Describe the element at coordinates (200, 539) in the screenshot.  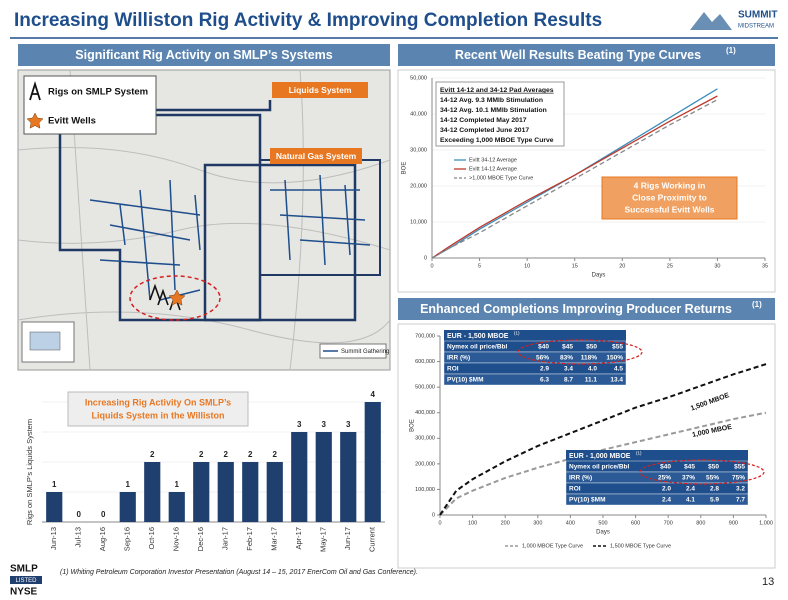
I see `x-tick-label: Dec-16` at that location.